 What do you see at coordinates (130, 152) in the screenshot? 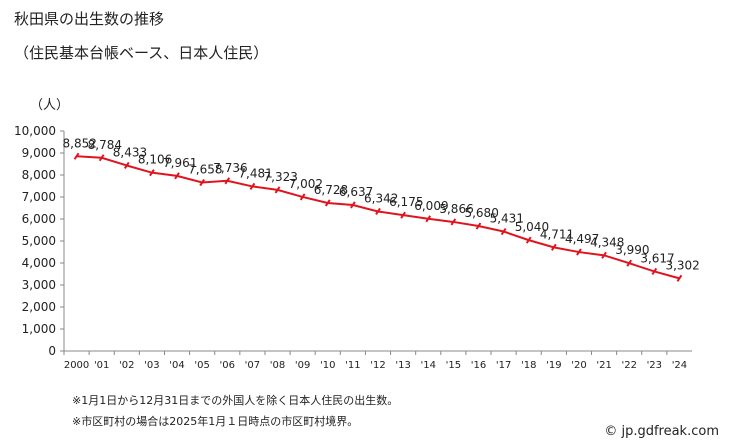
I see `data-label: 8,433` at bounding box center [130, 152].